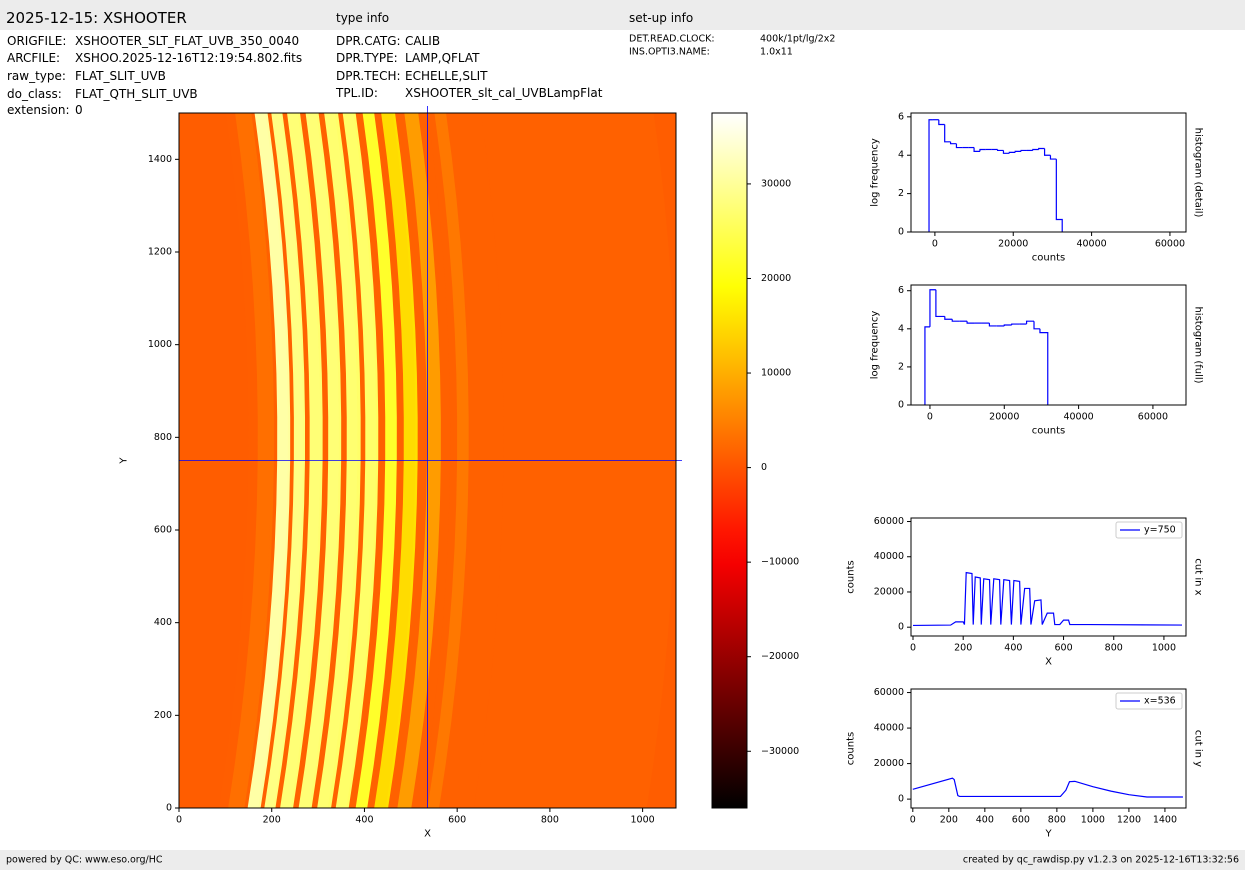 The image size is (1245, 870). I want to click on colorbar, so click(729, 460).